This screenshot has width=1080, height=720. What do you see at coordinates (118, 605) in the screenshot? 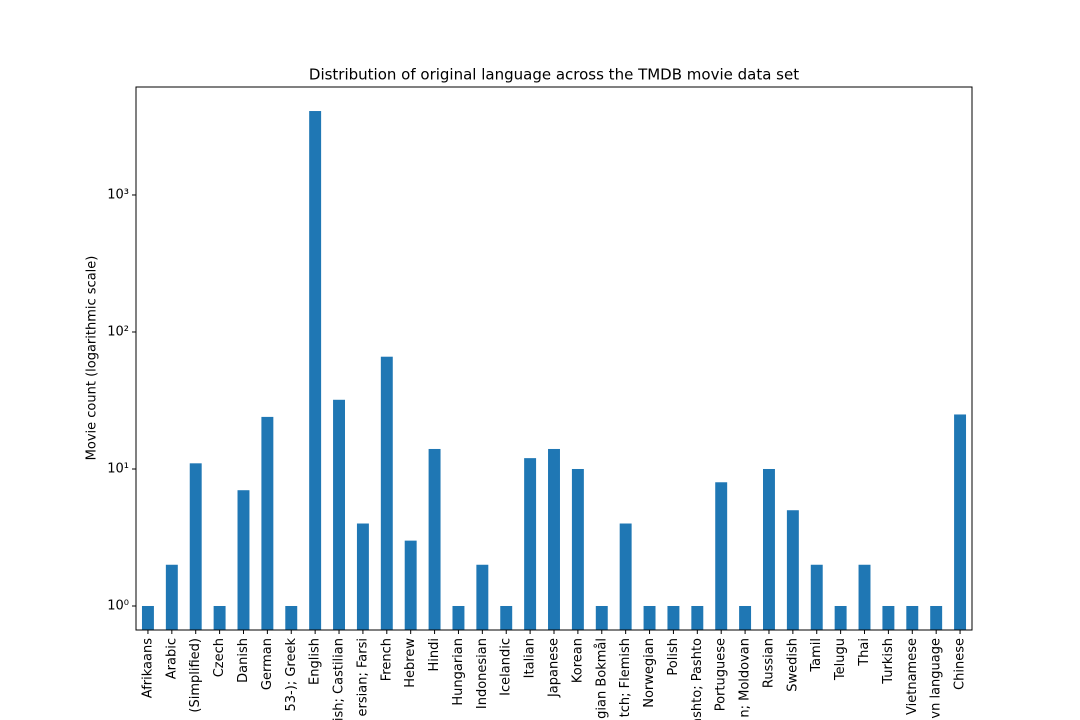
I see `y-tick-label: 10⁰` at bounding box center [118, 605].